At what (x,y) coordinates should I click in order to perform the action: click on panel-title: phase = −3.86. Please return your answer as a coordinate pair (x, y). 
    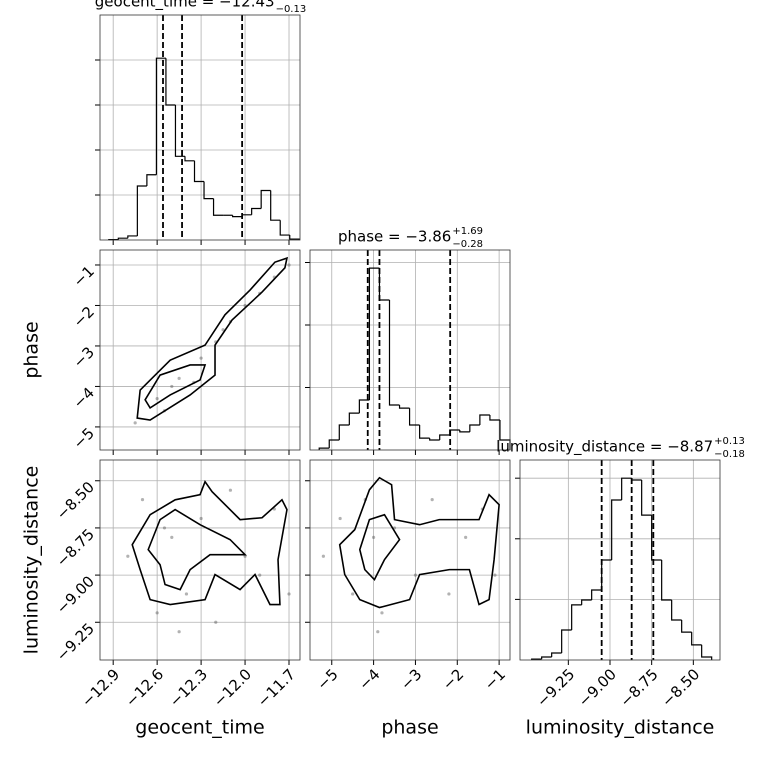
    Looking at the image, I should click on (394, 237).